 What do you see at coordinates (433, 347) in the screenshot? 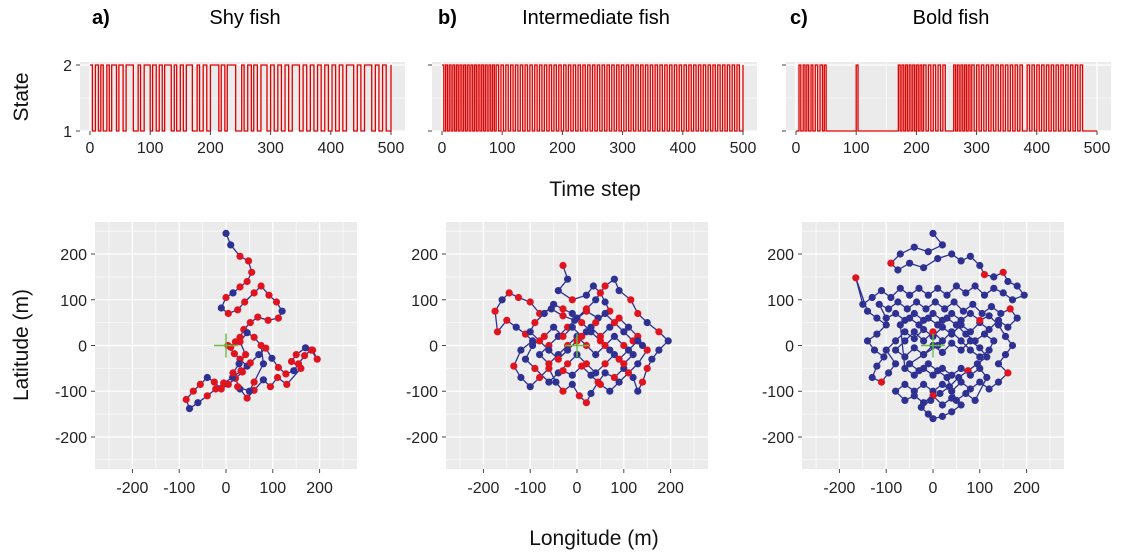
I see `y-tick-label: 0` at bounding box center [433, 347].